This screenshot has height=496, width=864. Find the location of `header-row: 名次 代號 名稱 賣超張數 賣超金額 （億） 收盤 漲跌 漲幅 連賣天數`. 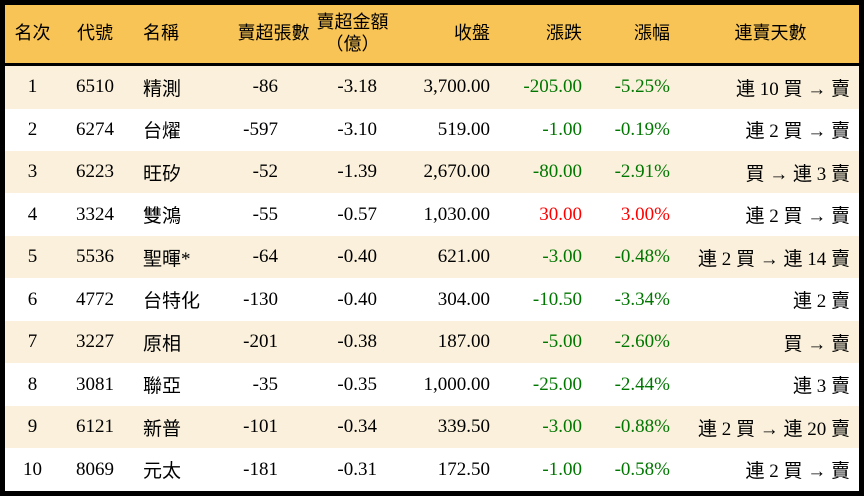

header-row: 名次 代號 名稱 賣超張數 賣超金額 （億） 收盤 漲跌 漲幅 連賣天數 is located at coordinates (432, 35).